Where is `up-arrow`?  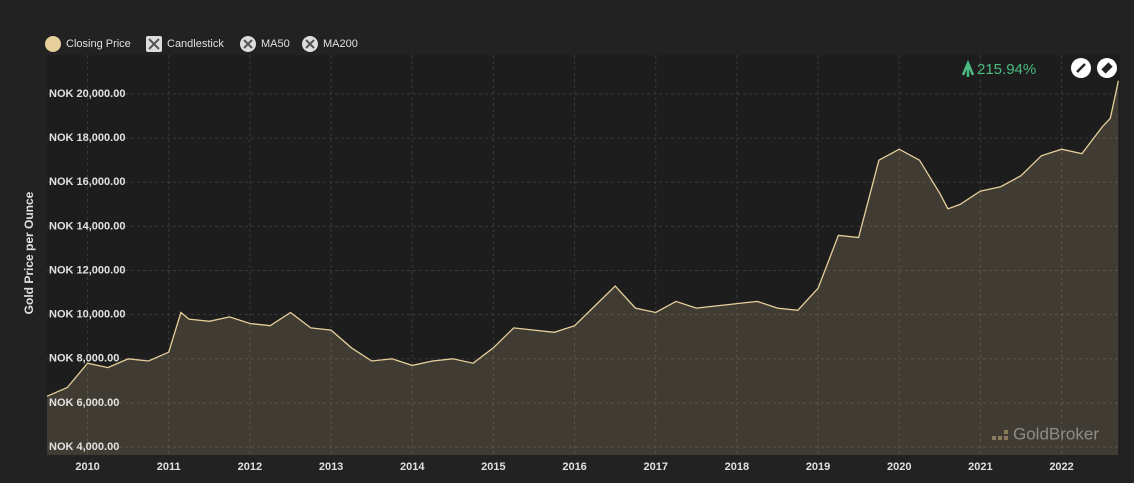
up-arrow is located at coordinates (968, 68).